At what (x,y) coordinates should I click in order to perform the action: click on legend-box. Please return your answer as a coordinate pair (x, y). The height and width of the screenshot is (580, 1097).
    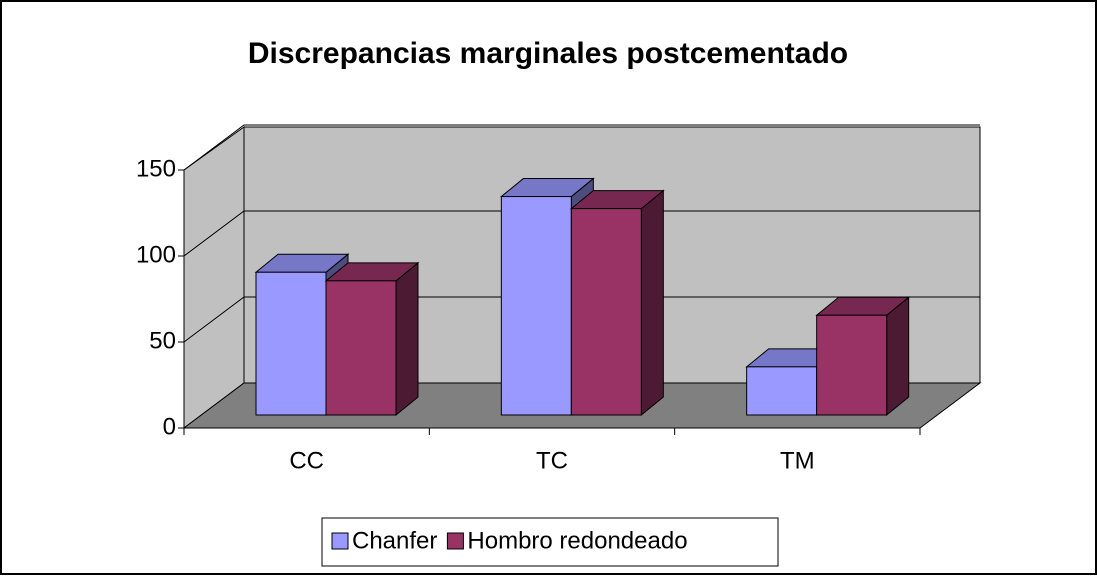
    Looking at the image, I should click on (550, 542).